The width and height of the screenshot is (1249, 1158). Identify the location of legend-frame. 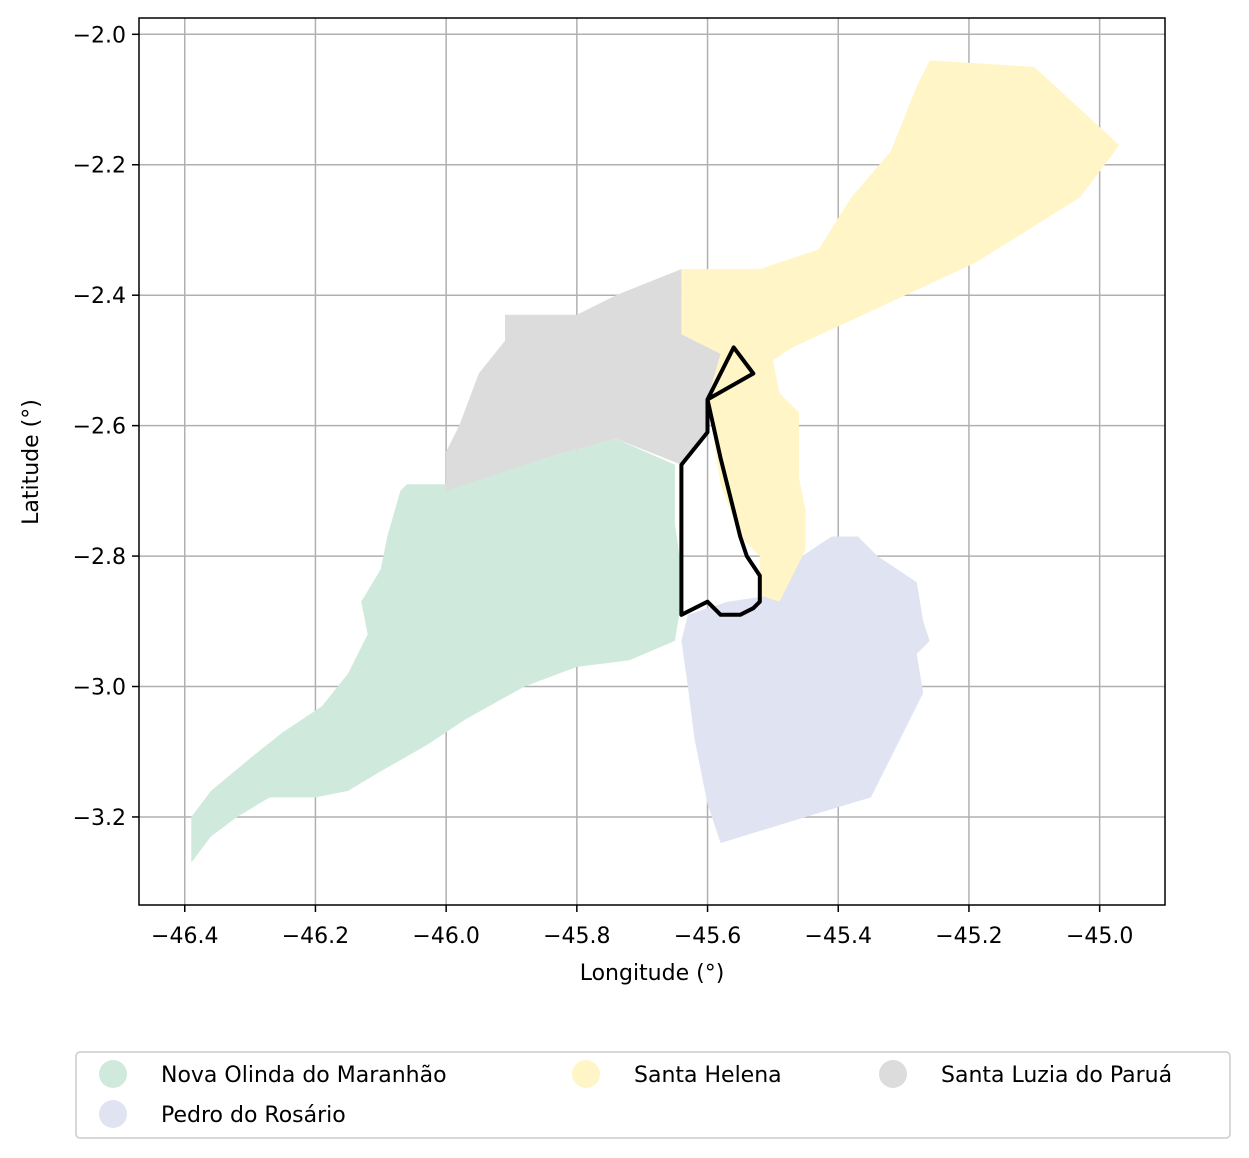
(653, 1095).